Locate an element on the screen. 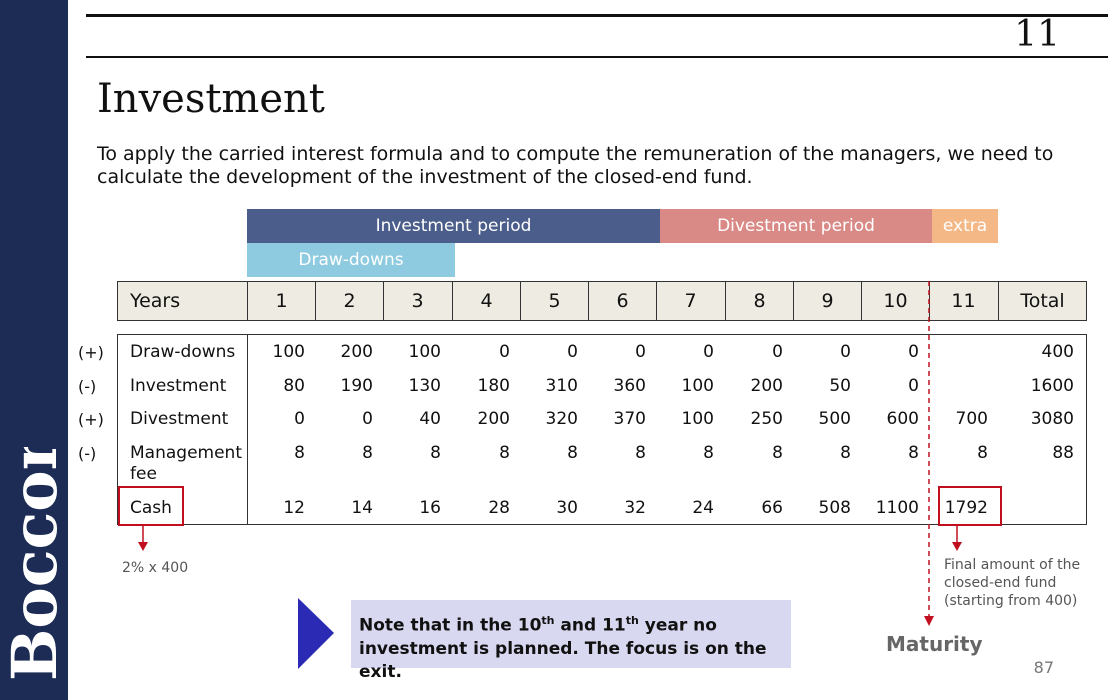 The image size is (1120, 700). row-label-management-fee: Management fee is located at coordinates (186, 463).